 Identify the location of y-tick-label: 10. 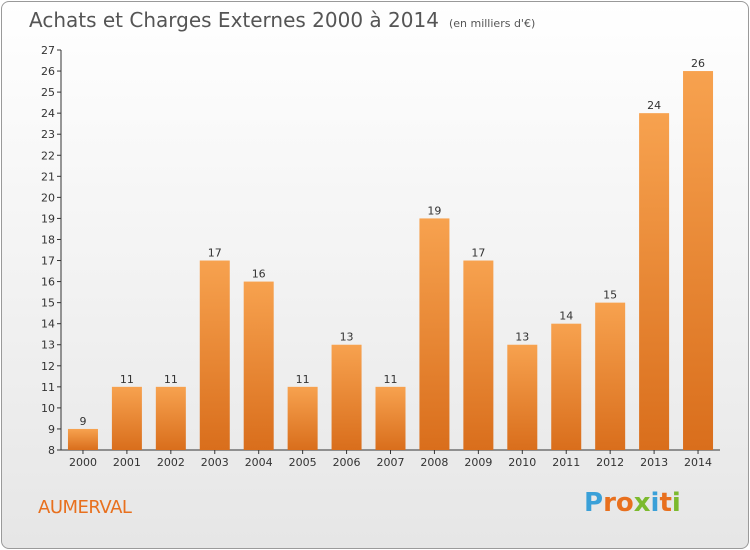
(48, 408).